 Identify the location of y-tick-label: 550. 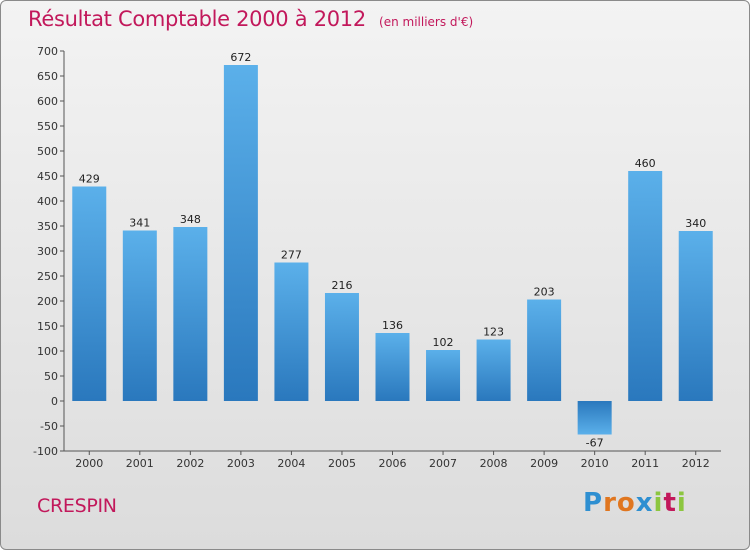
(47, 126).